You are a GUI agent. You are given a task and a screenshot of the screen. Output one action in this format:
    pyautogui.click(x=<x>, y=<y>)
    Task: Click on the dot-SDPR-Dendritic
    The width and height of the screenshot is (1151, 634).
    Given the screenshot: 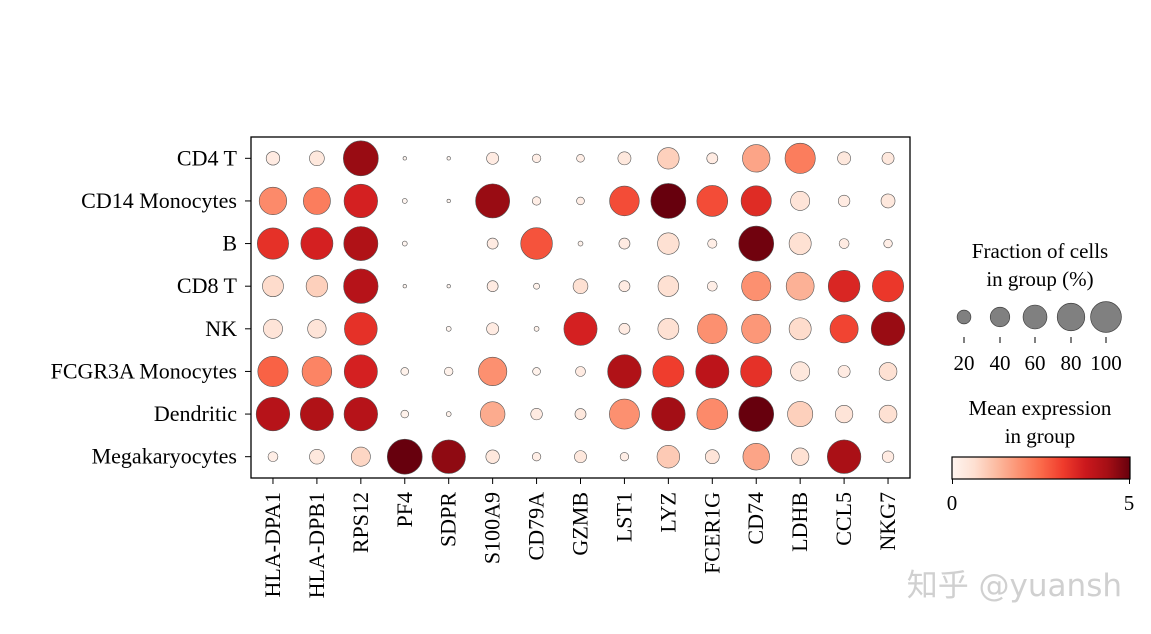 What is the action you would take?
    pyautogui.click(x=448, y=414)
    